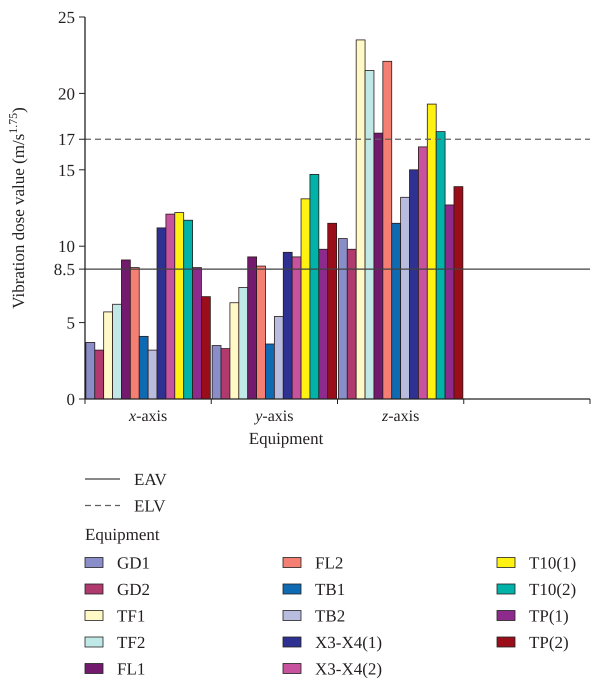 This screenshot has width=595, height=686. Describe the element at coordinates (70, 323) in the screenshot. I see `y-tick-label: 5` at that location.